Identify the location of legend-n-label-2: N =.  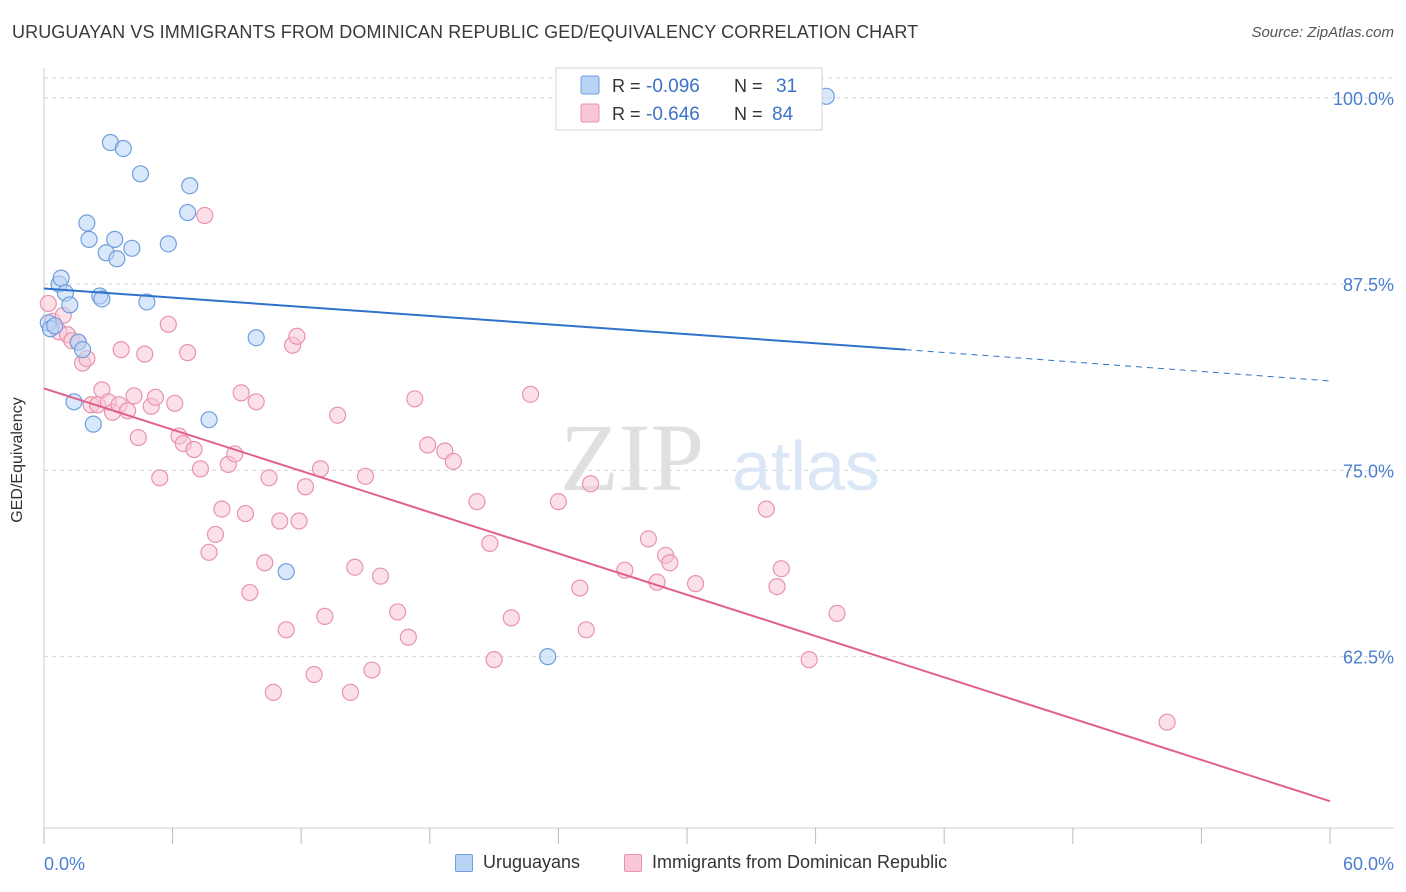
(748, 114).